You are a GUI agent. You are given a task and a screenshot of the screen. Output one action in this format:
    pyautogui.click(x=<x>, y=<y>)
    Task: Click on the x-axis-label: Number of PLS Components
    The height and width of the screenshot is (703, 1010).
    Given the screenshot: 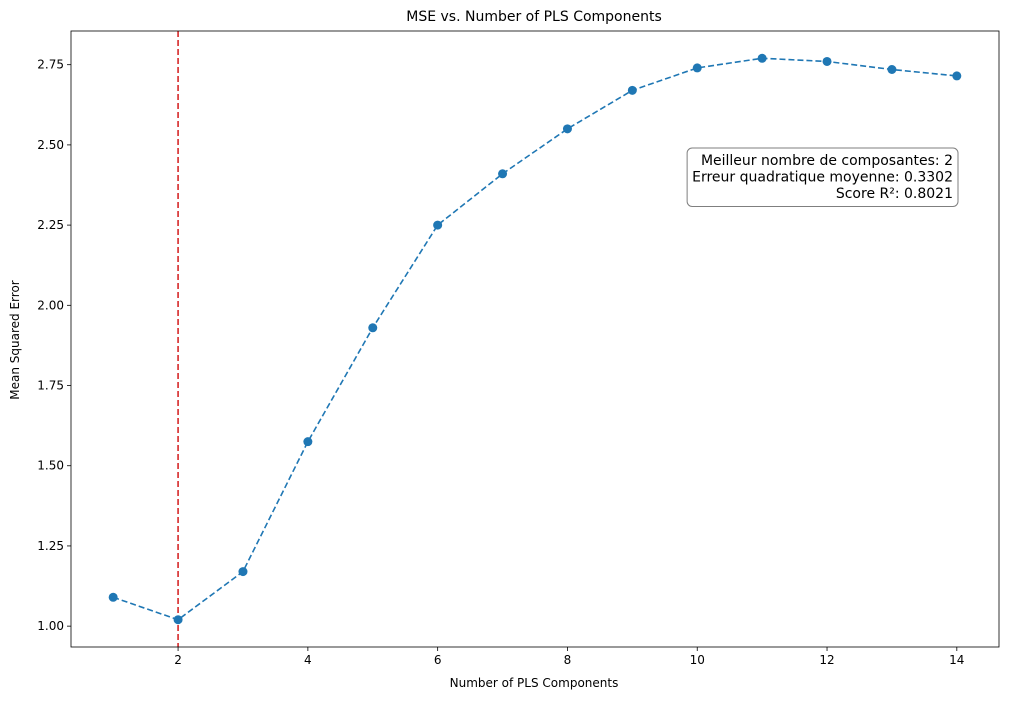 What is the action you would take?
    pyautogui.click(x=534, y=683)
    